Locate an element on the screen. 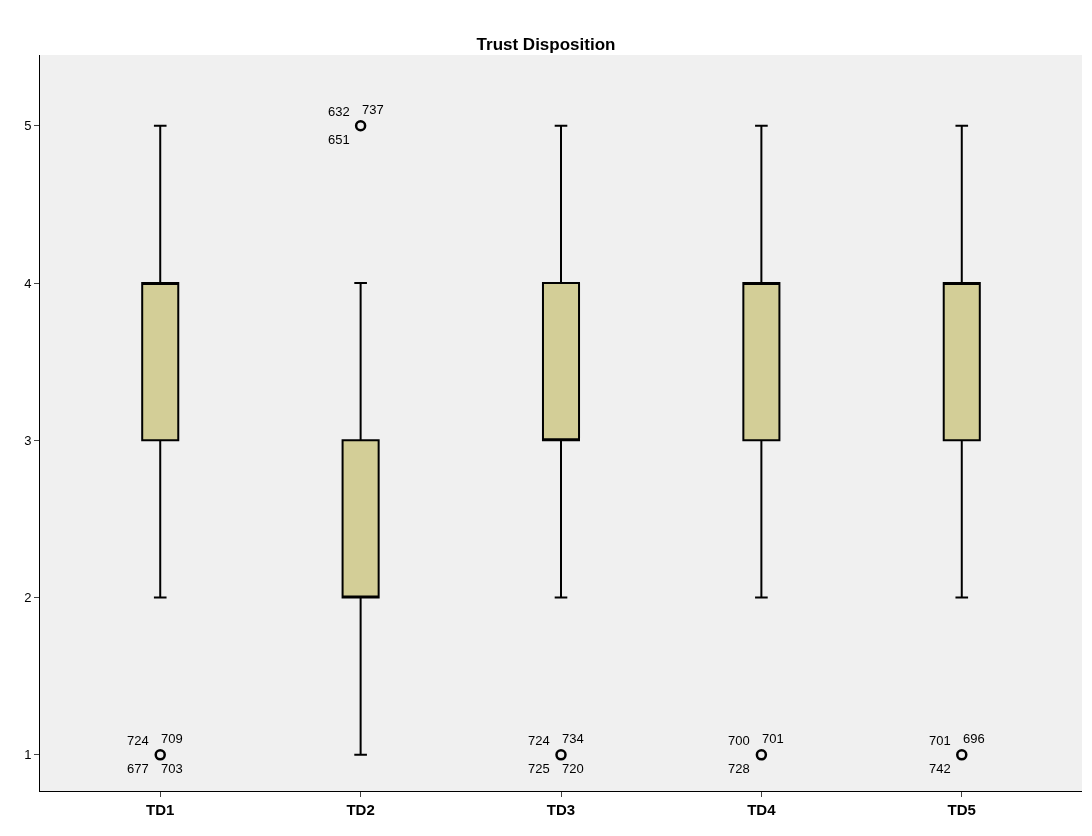 This screenshot has width=1092, height=836. x-tick-label: TD3 is located at coordinates (561, 809).